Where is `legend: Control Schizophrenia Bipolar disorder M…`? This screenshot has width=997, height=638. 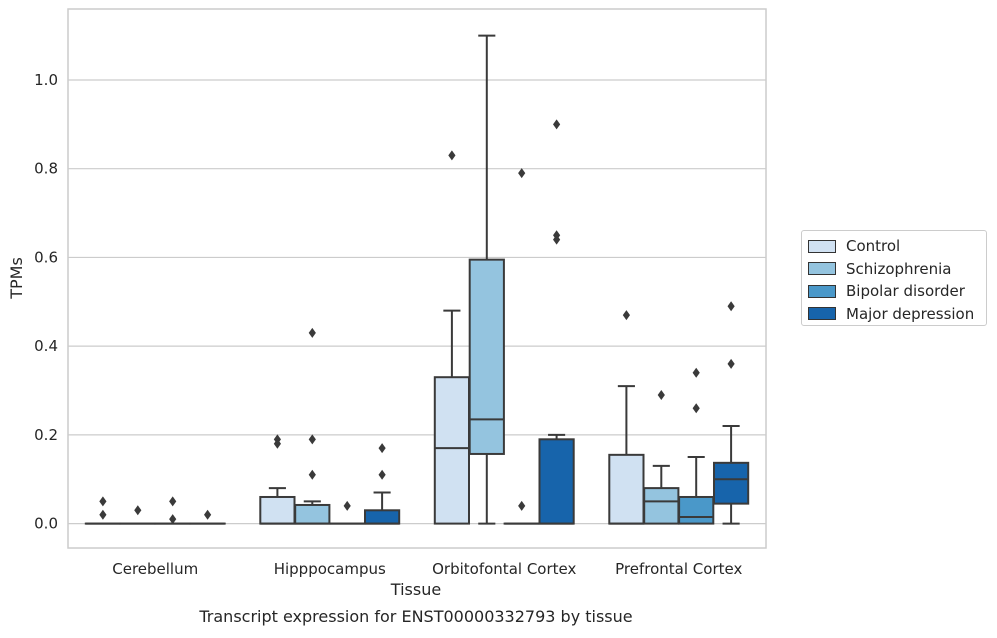 legend: Control Schizophrenia Bipolar disorder M… is located at coordinates (894, 278).